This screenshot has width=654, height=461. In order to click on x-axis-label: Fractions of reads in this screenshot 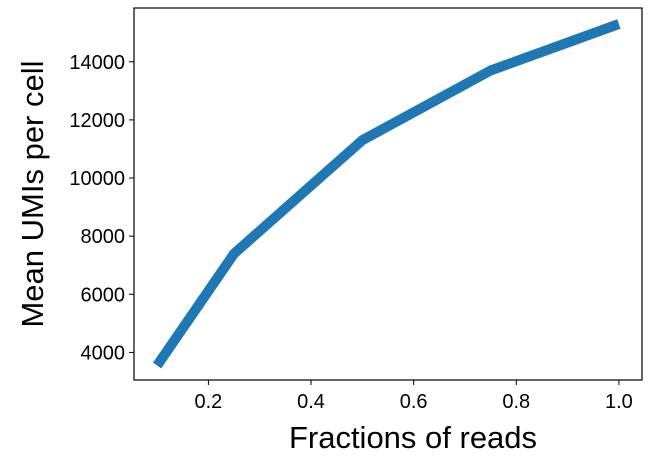, I will do `click(413, 437)`.